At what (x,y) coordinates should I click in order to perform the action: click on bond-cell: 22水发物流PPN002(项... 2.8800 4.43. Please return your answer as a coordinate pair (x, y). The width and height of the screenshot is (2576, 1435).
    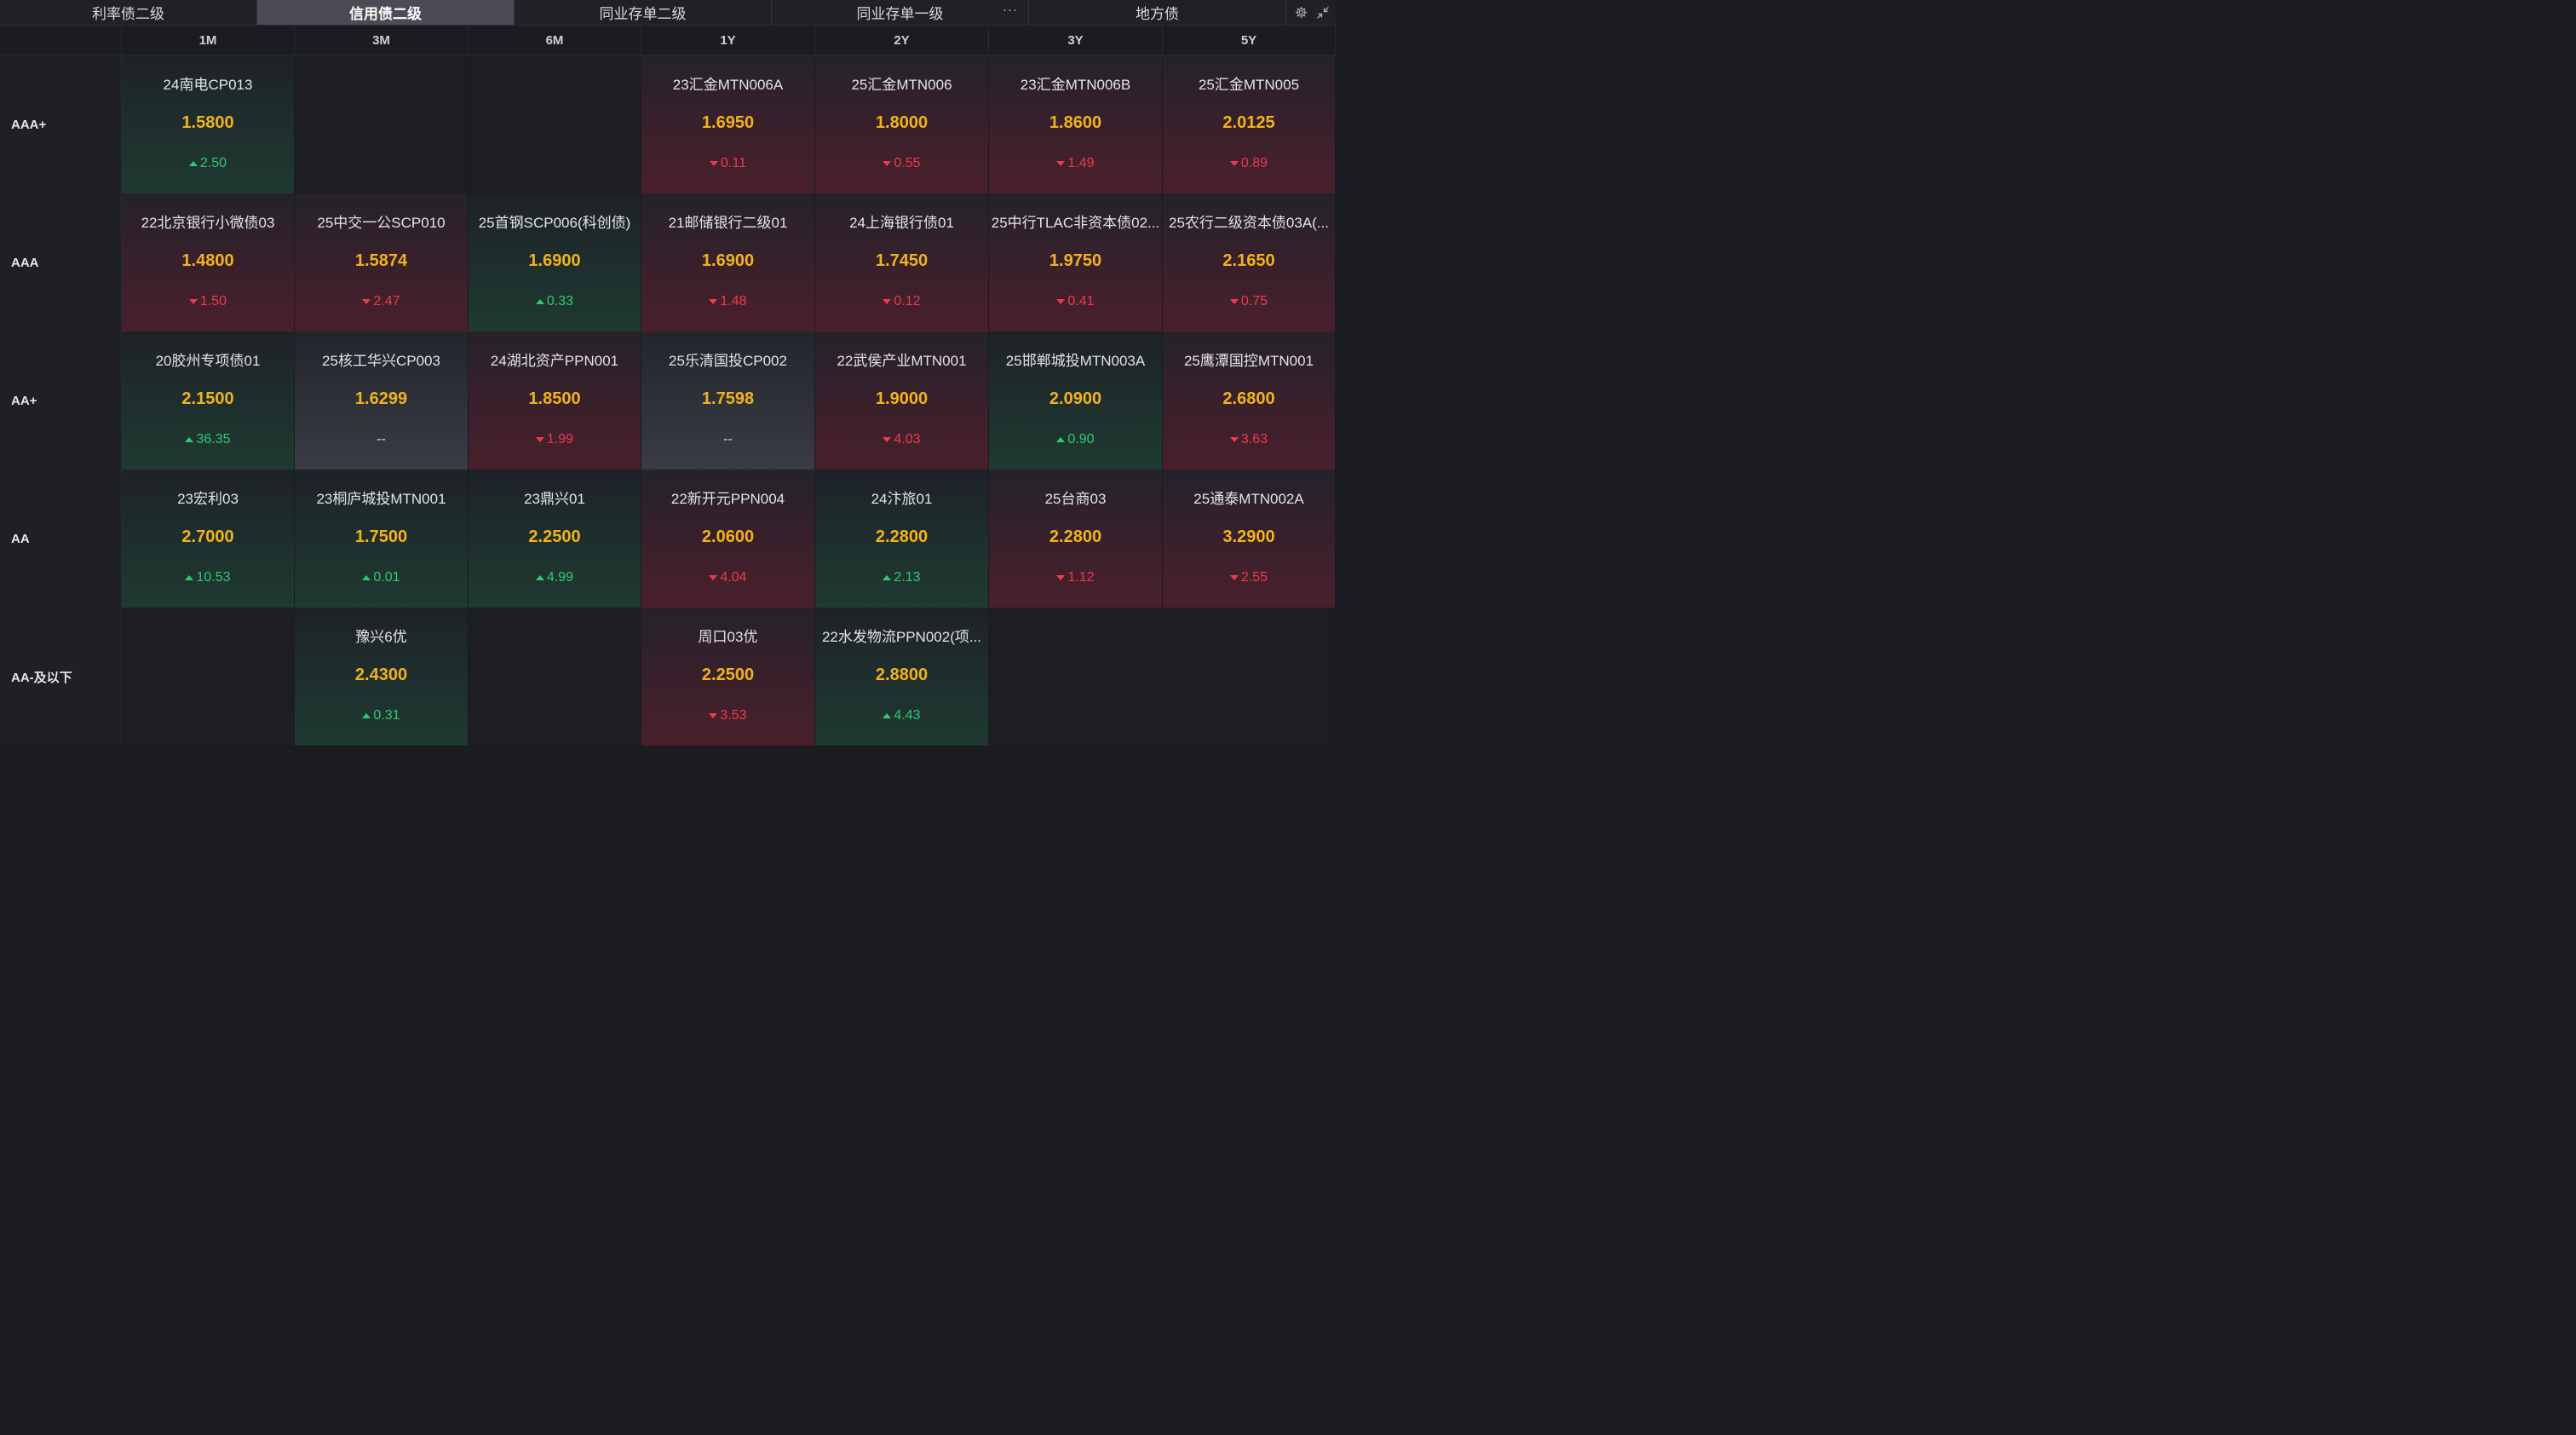
    Looking at the image, I should click on (902, 677).